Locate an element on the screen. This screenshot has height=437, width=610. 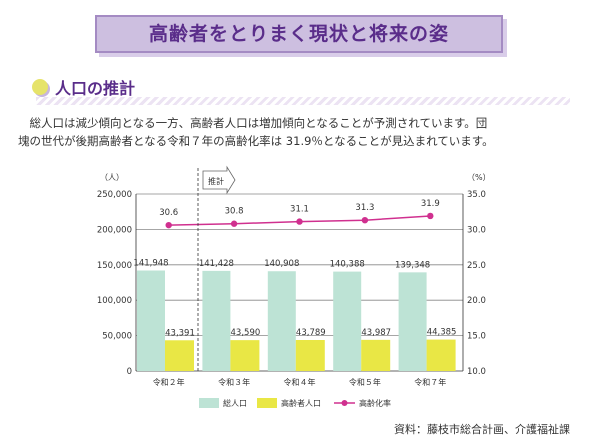
section-divider is located at coordinates (303, 101).